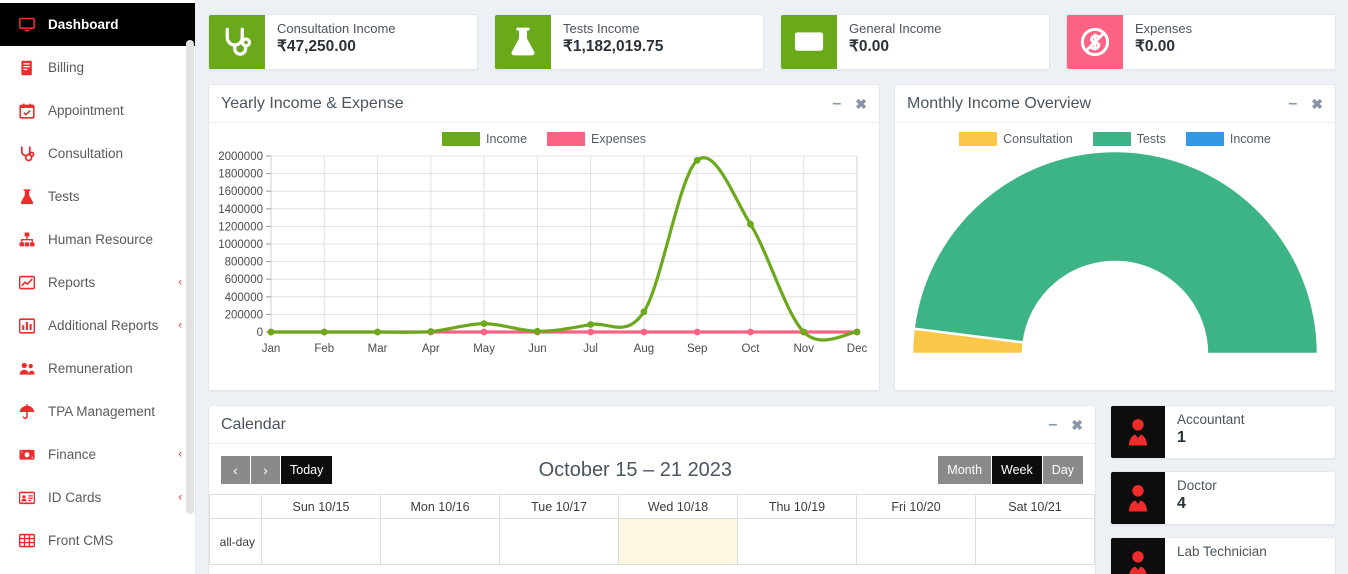  What do you see at coordinates (523, 42) in the screenshot?
I see `flask-icon` at bounding box center [523, 42].